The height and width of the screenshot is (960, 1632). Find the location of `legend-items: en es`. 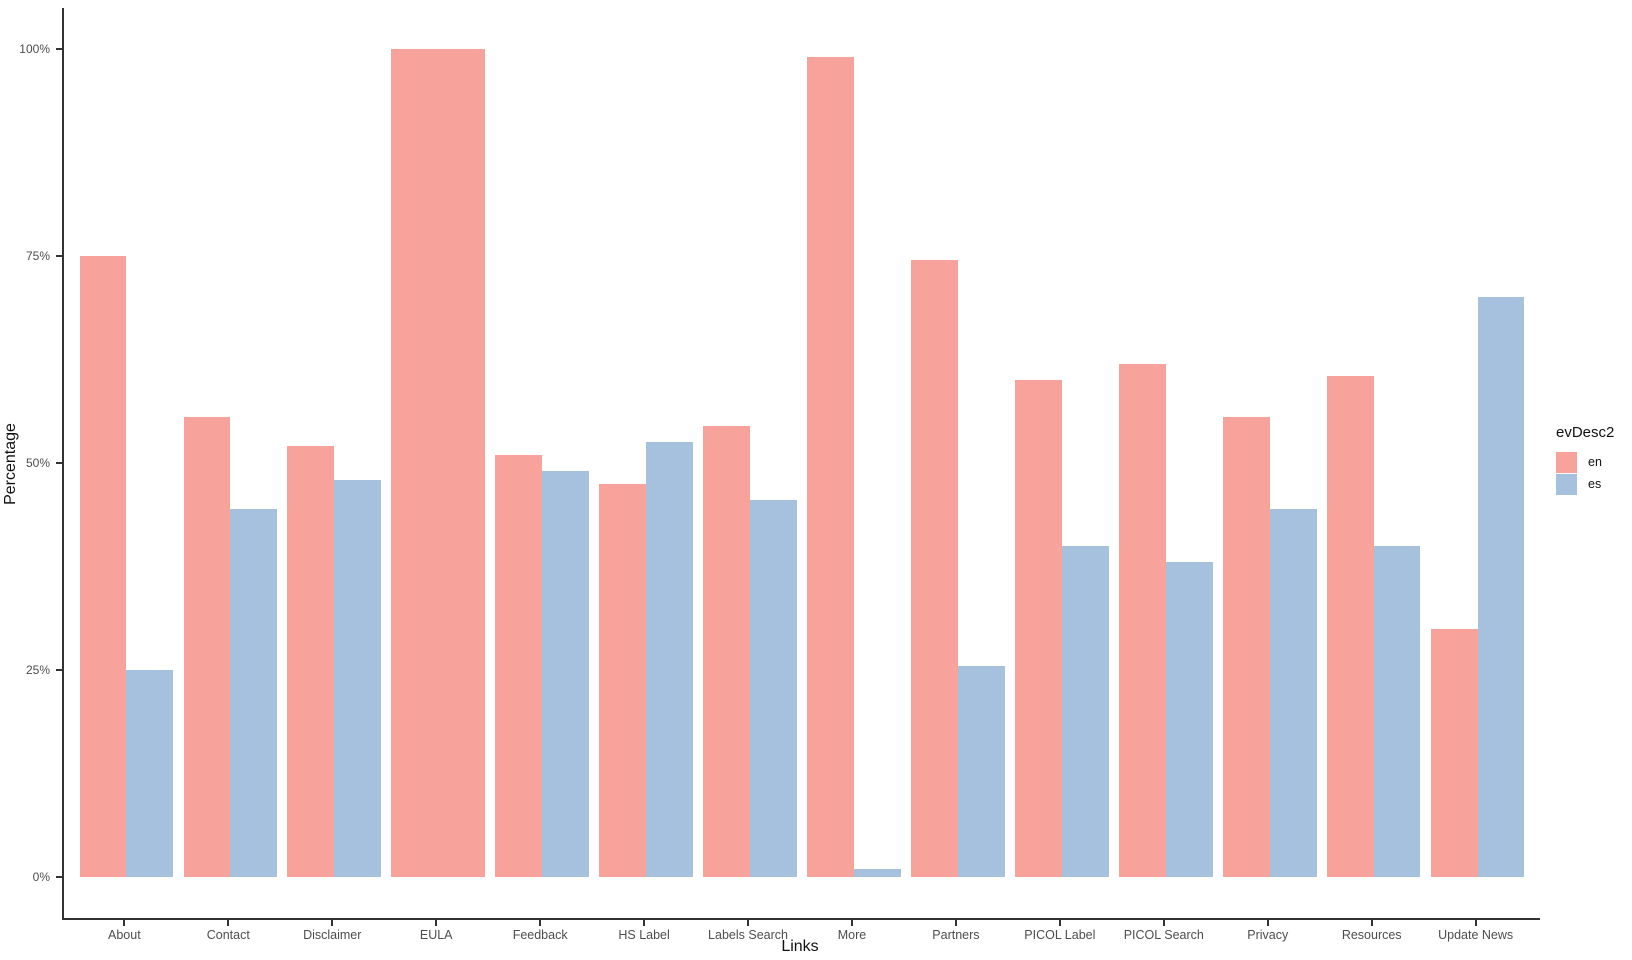

legend-items: en es is located at coordinates (1594, 473).